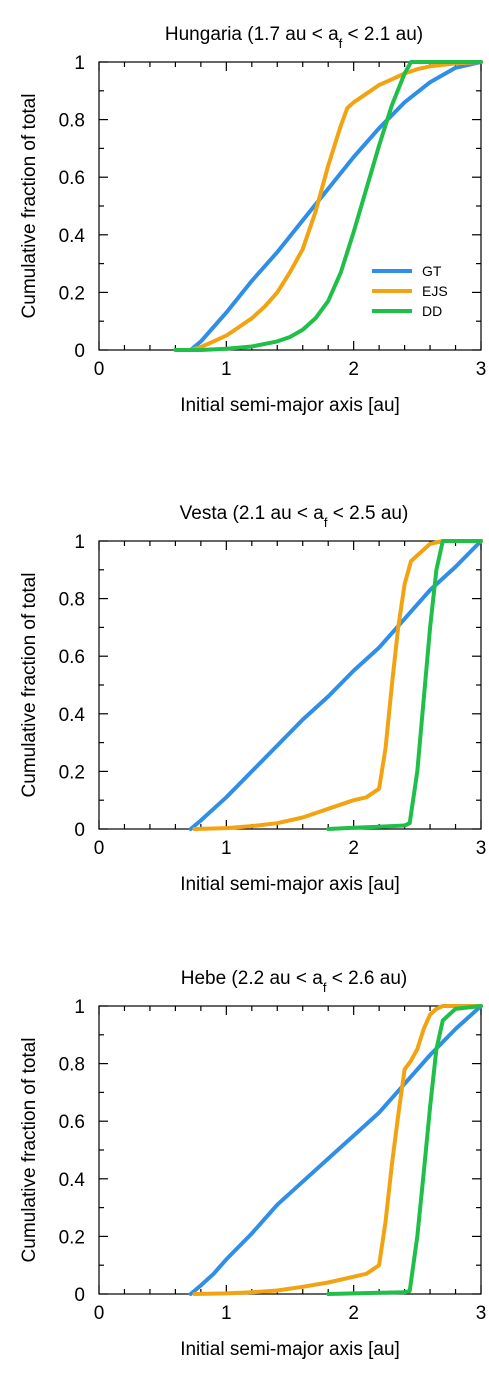 This screenshot has height=1383, width=489. I want to click on chart-title-main: Hebe (2.2 au < a, so click(252, 978).